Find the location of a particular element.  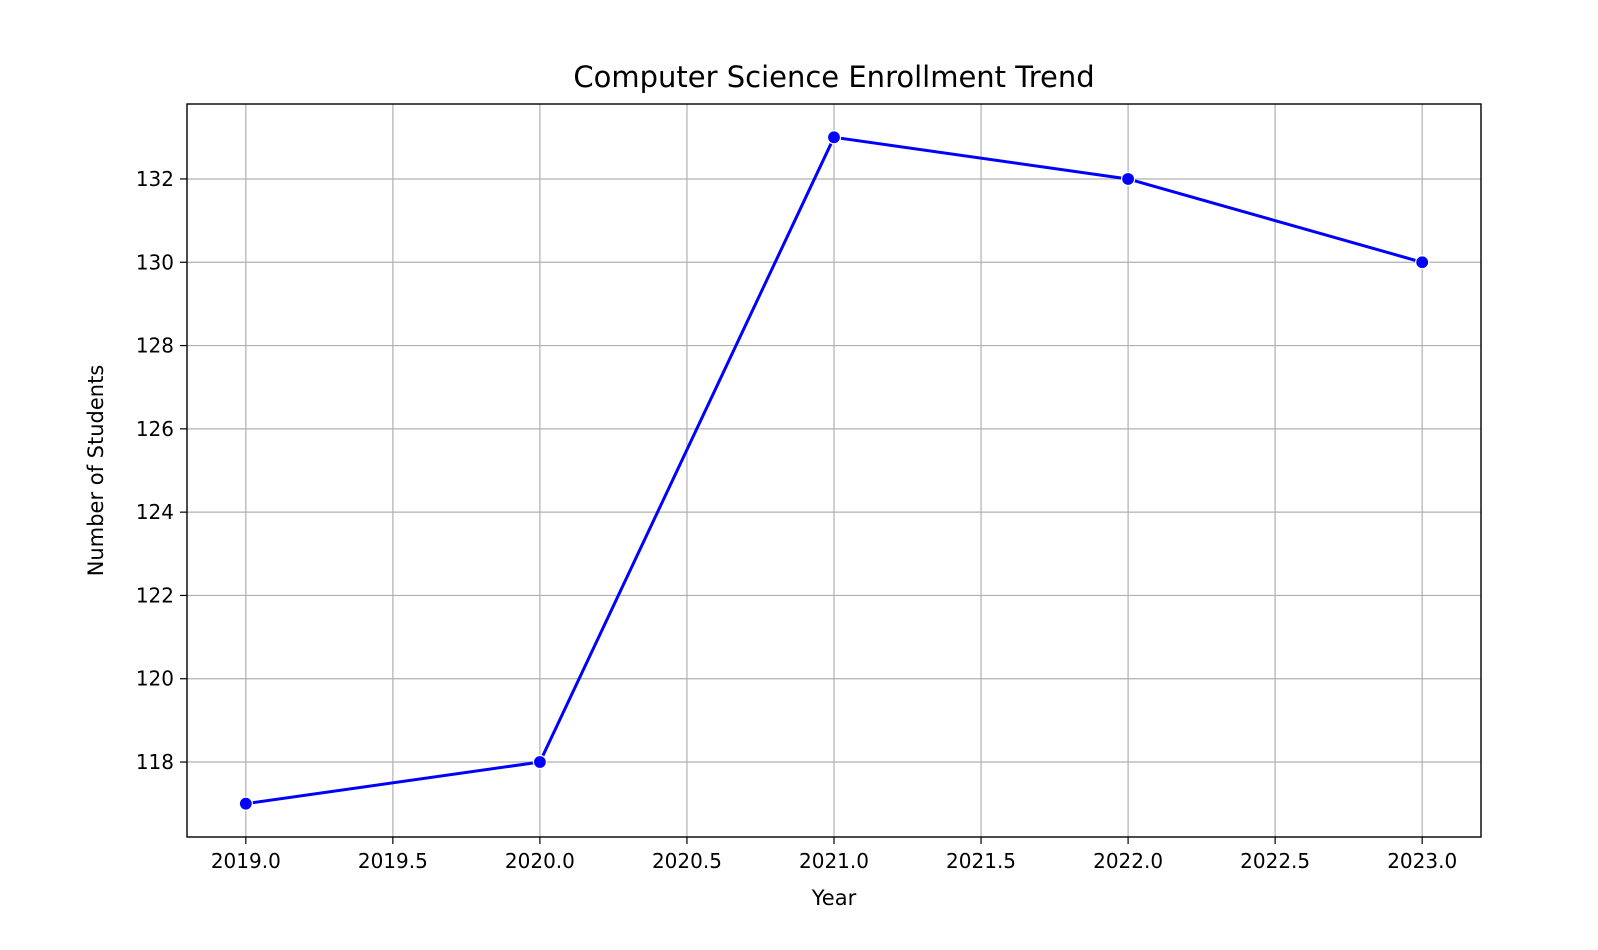

y-tick-label: 128 is located at coordinates (155, 346).